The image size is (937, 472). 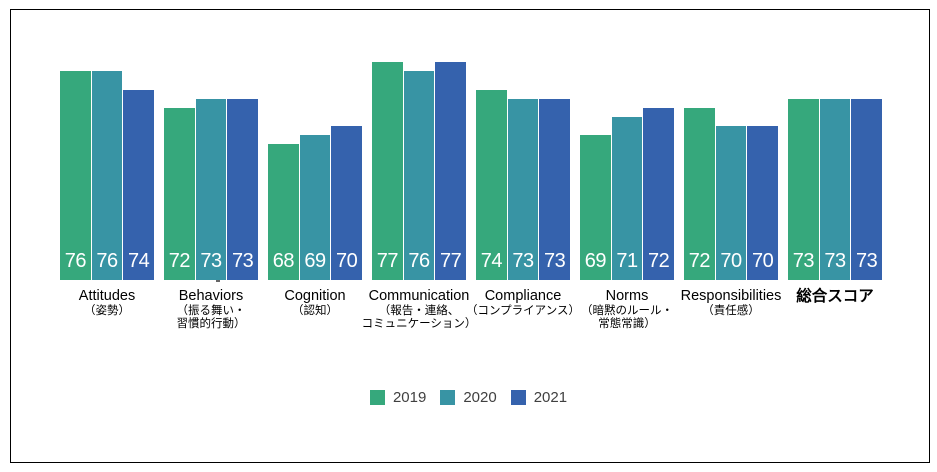 I want to click on bar-2020: 69, so click(x=315, y=207).